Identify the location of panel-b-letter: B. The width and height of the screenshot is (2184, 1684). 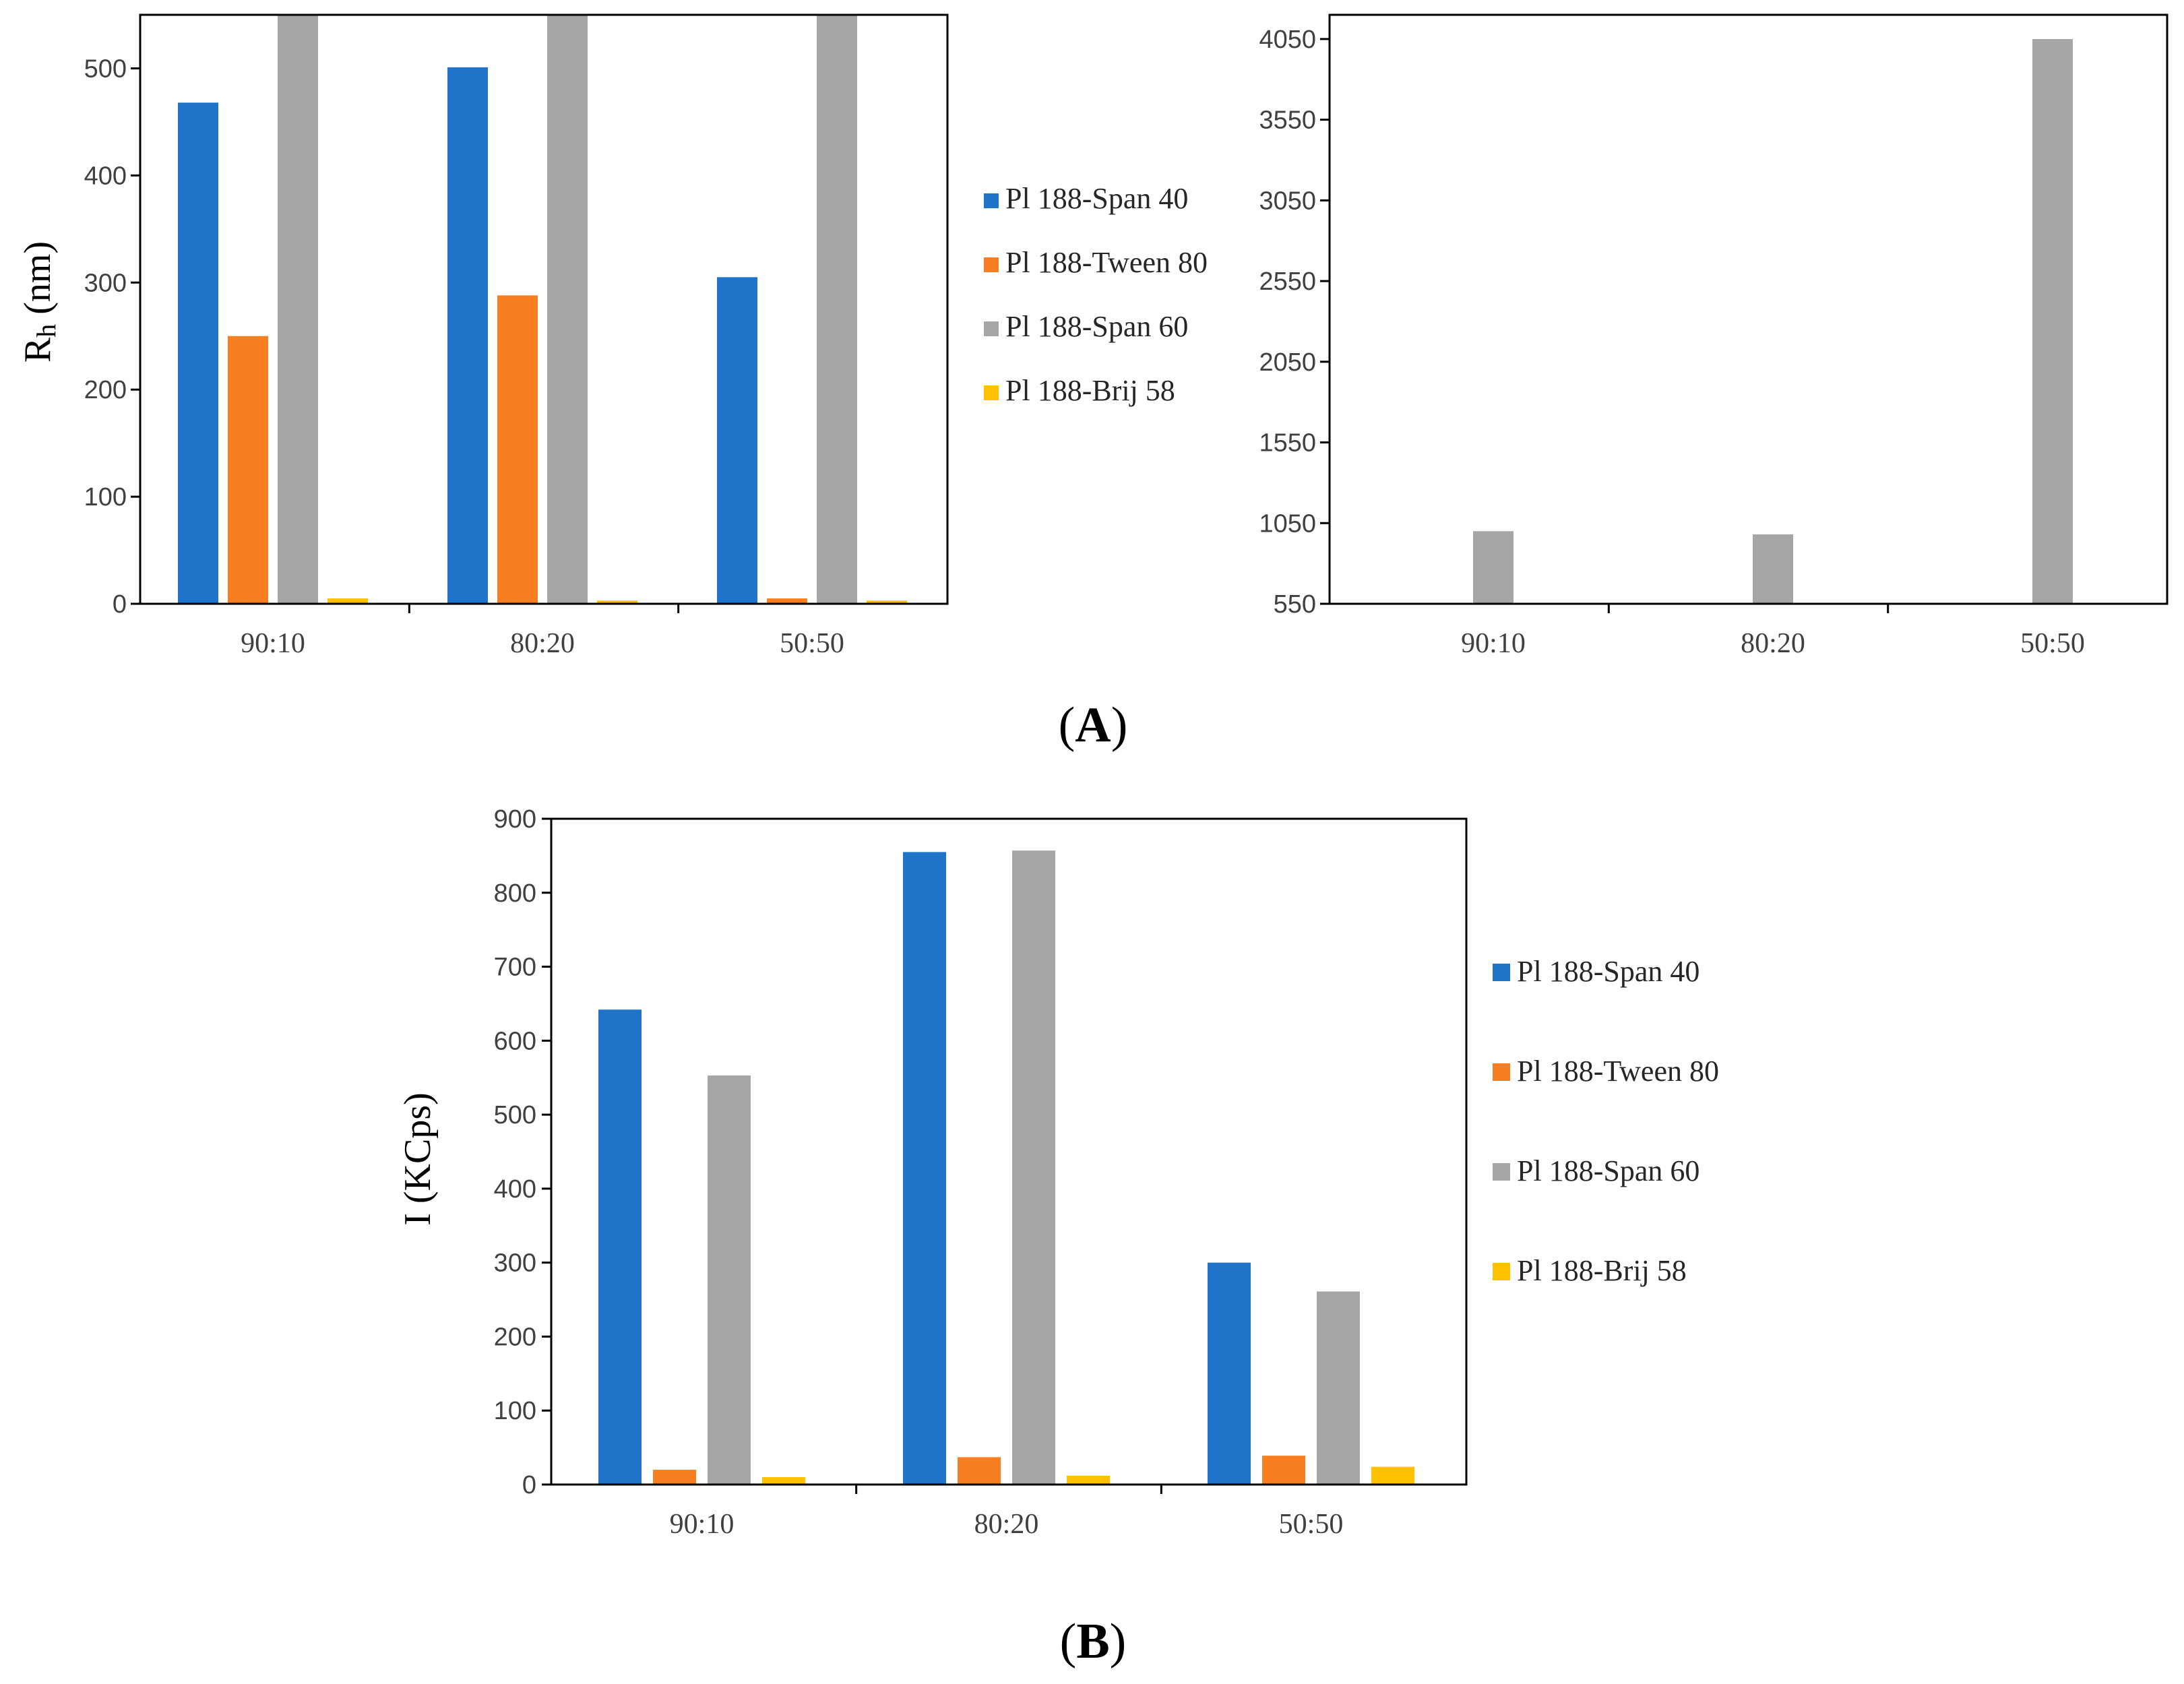
(1092, 1641).